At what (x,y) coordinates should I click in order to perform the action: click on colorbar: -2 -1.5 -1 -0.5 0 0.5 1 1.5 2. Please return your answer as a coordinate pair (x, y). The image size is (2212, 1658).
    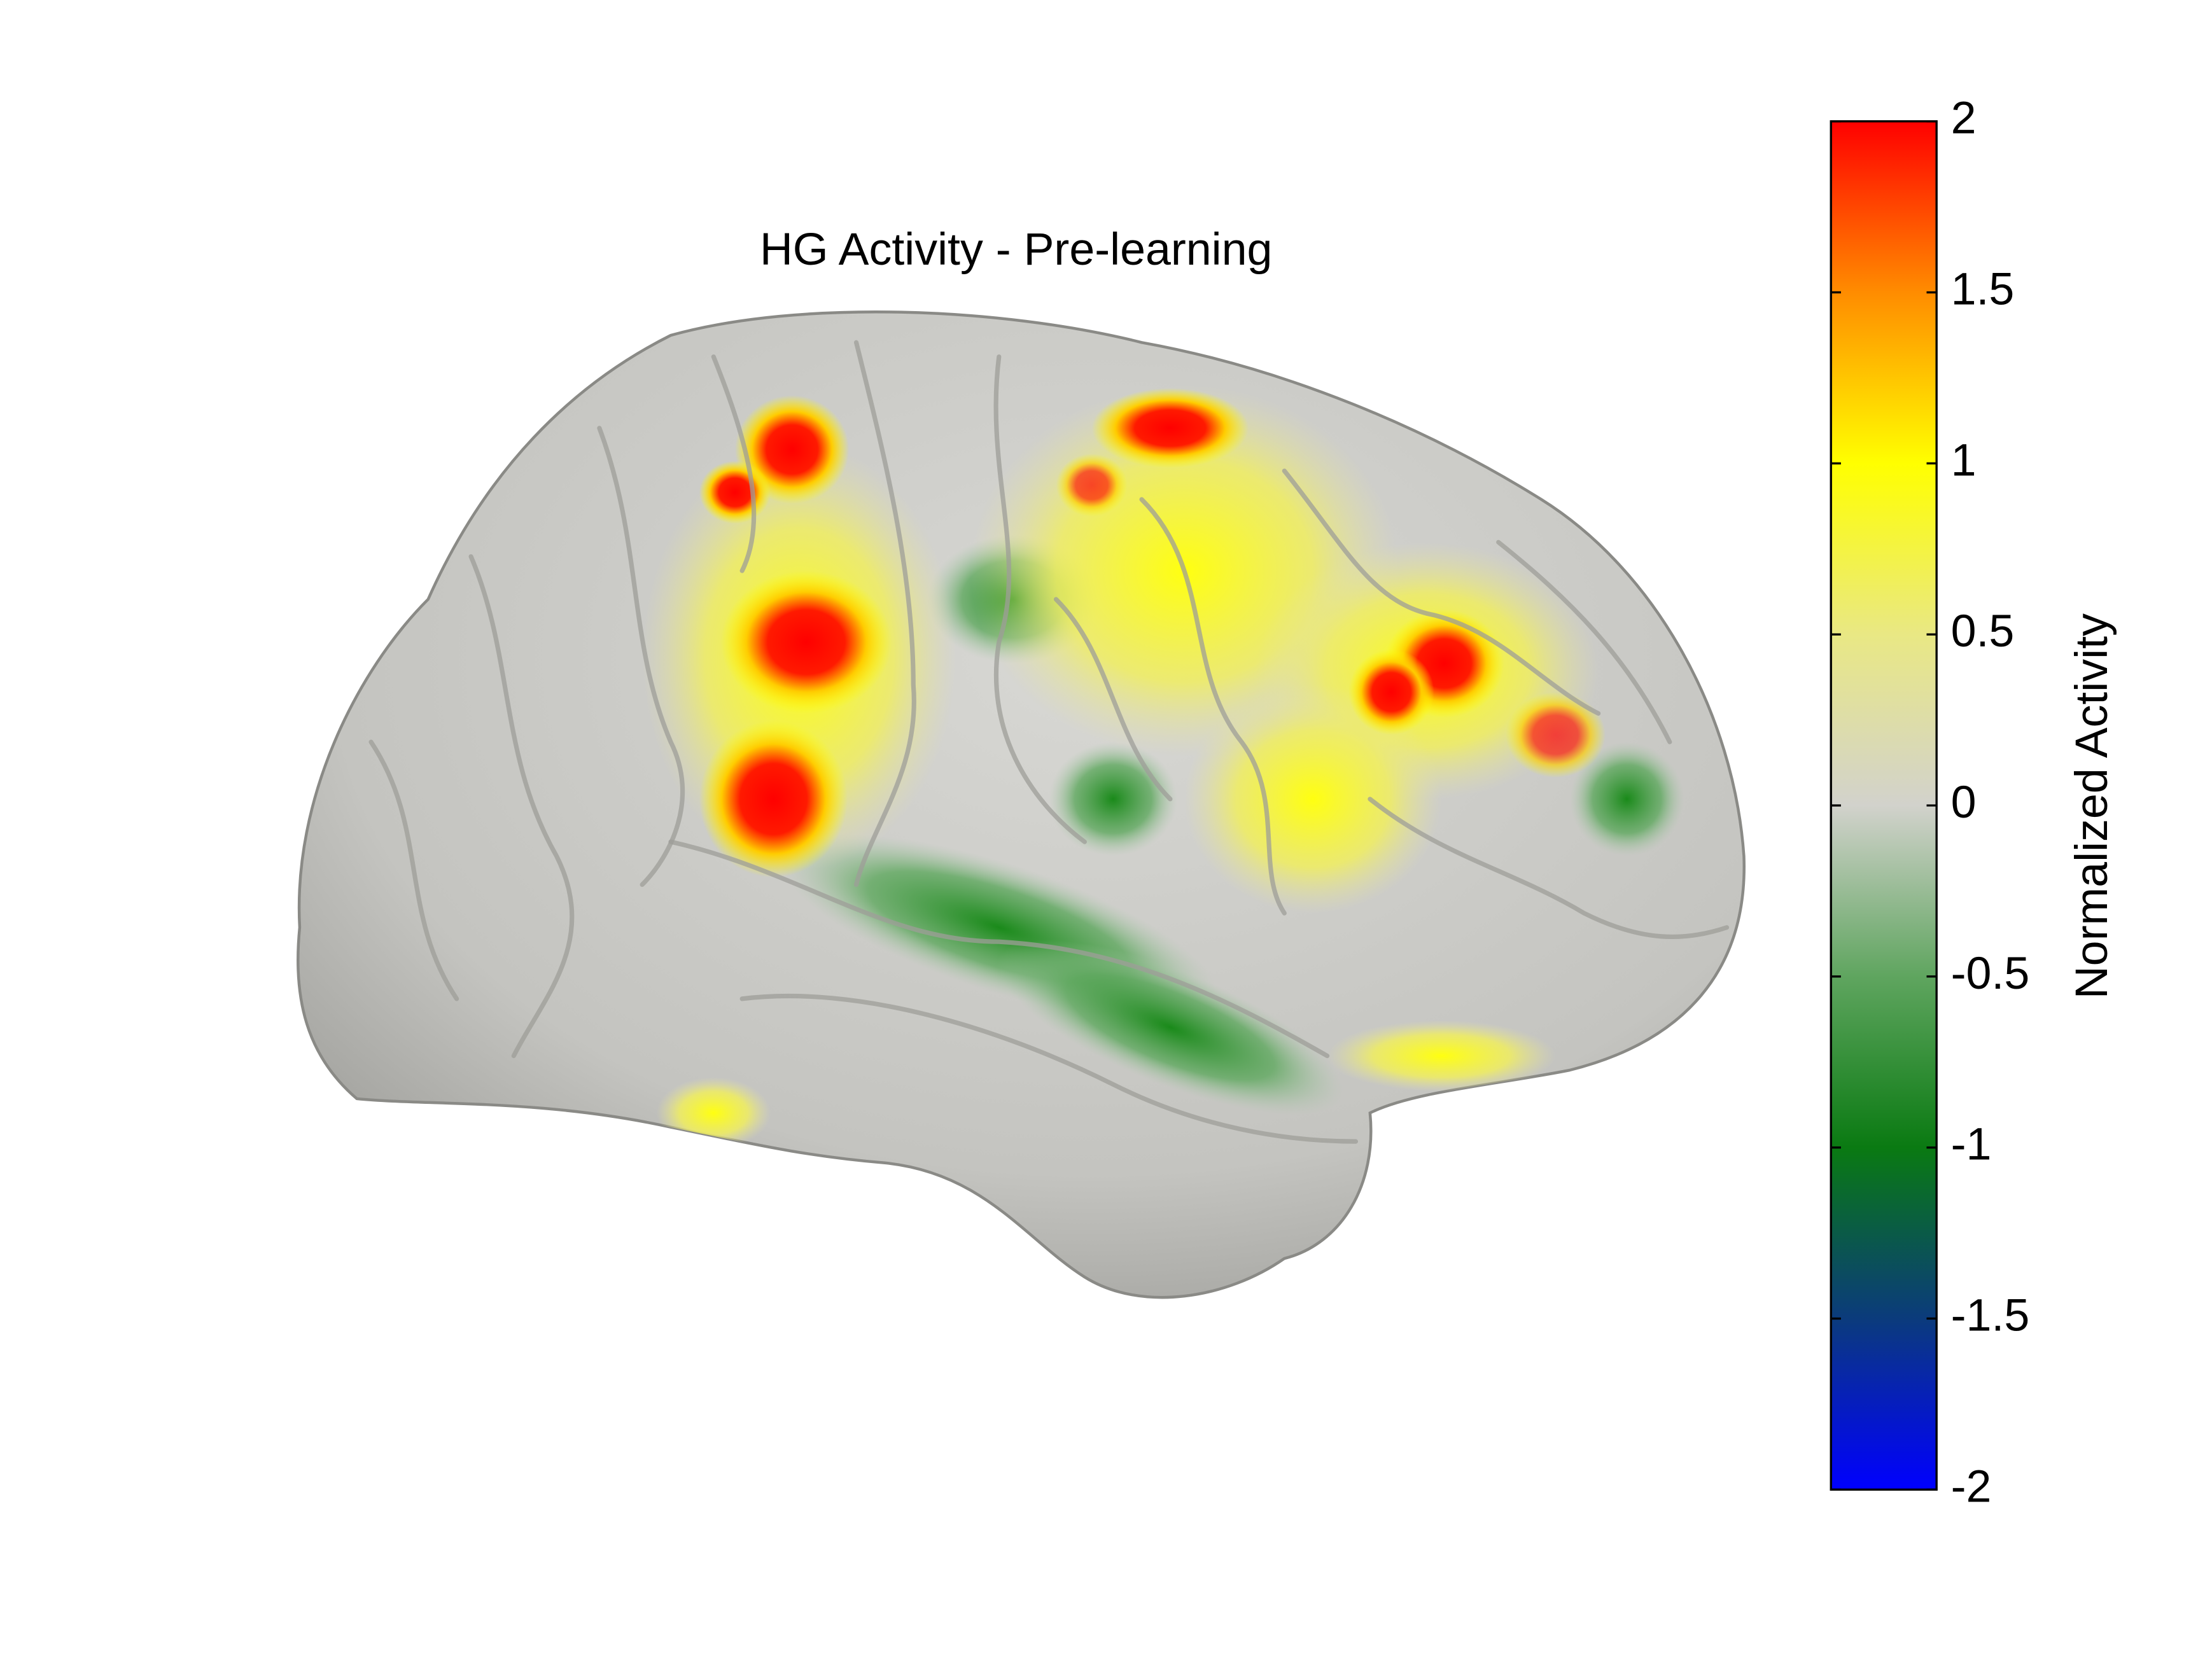
    Looking at the image, I should click on (1930, 803).